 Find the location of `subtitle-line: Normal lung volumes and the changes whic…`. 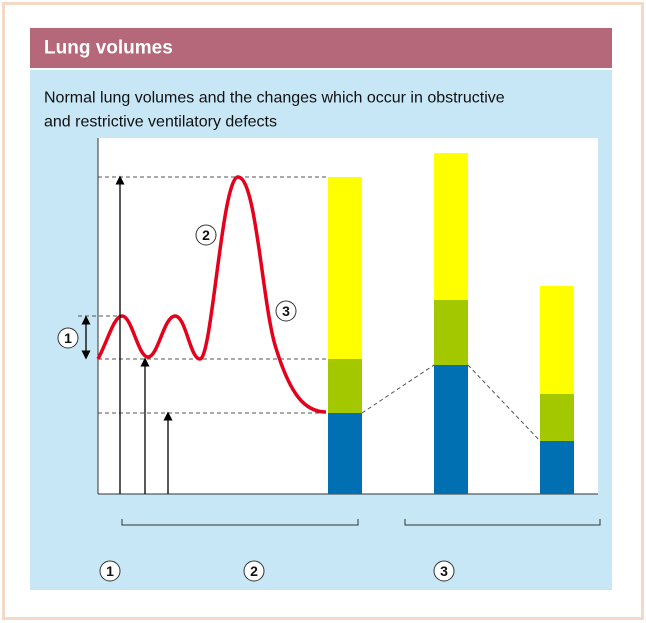

subtitle-line: Normal lung volumes and the changes whic… is located at coordinates (274, 98).